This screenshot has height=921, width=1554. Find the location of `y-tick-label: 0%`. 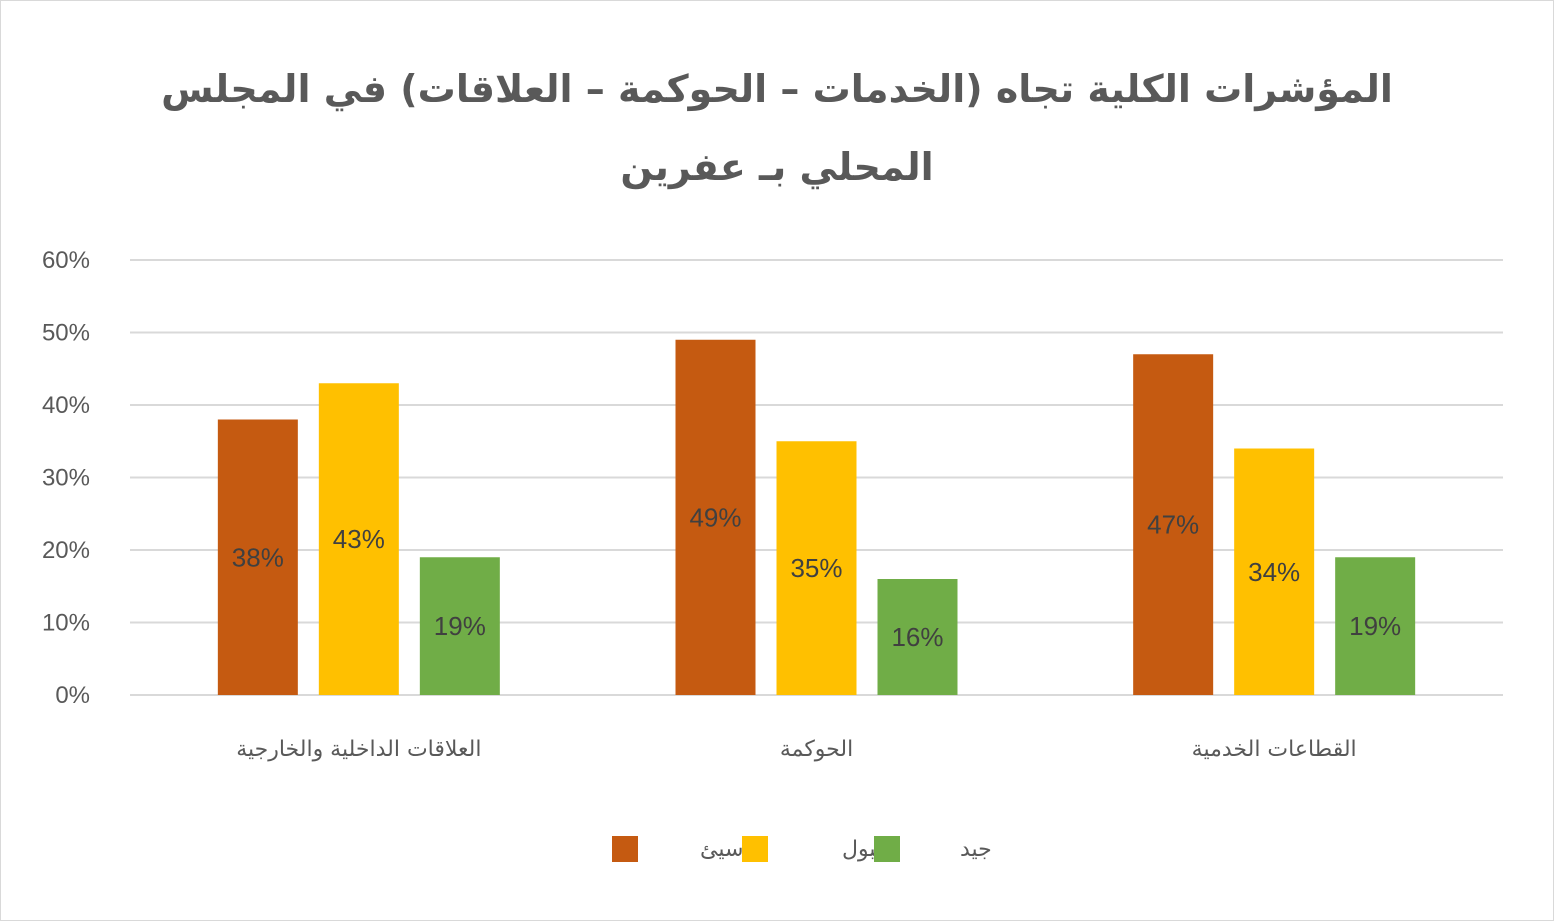

y-tick-label: 0% is located at coordinates (72, 695).